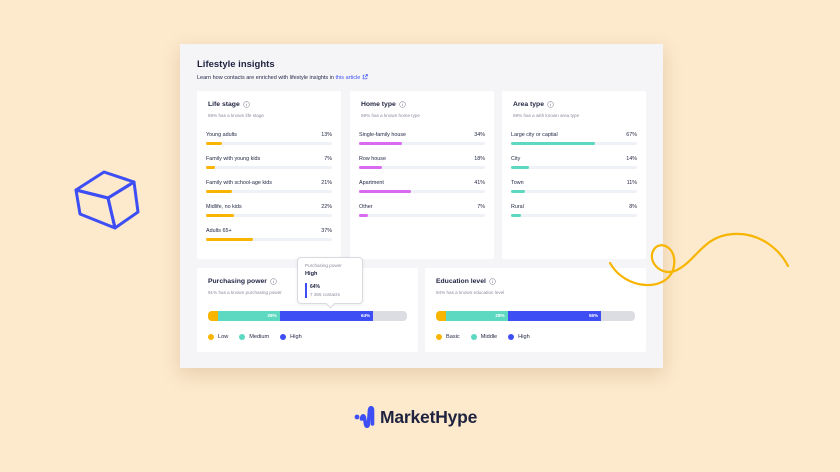  I want to click on item-label: Apartment, so click(371, 183).